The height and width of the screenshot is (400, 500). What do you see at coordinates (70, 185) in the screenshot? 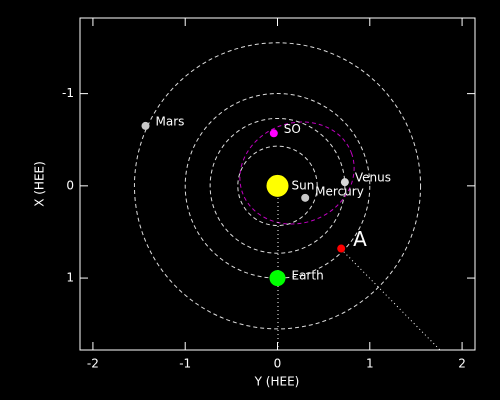
I see `y-tick-label: 0` at bounding box center [70, 185].